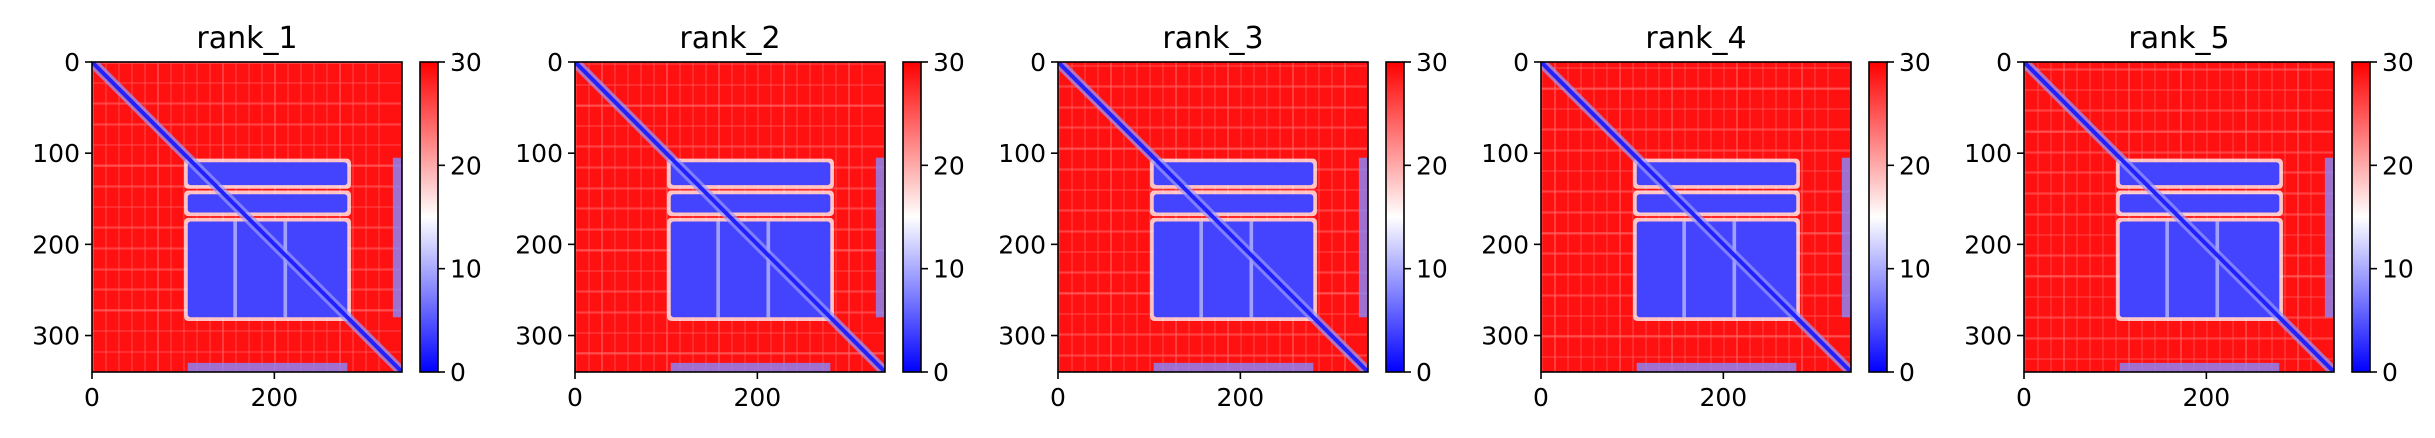 The height and width of the screenshot is (438, 2435). Describe the element at coordinates (729, 38) in the screenshot. I see `panel-title: rank_2` at that location.